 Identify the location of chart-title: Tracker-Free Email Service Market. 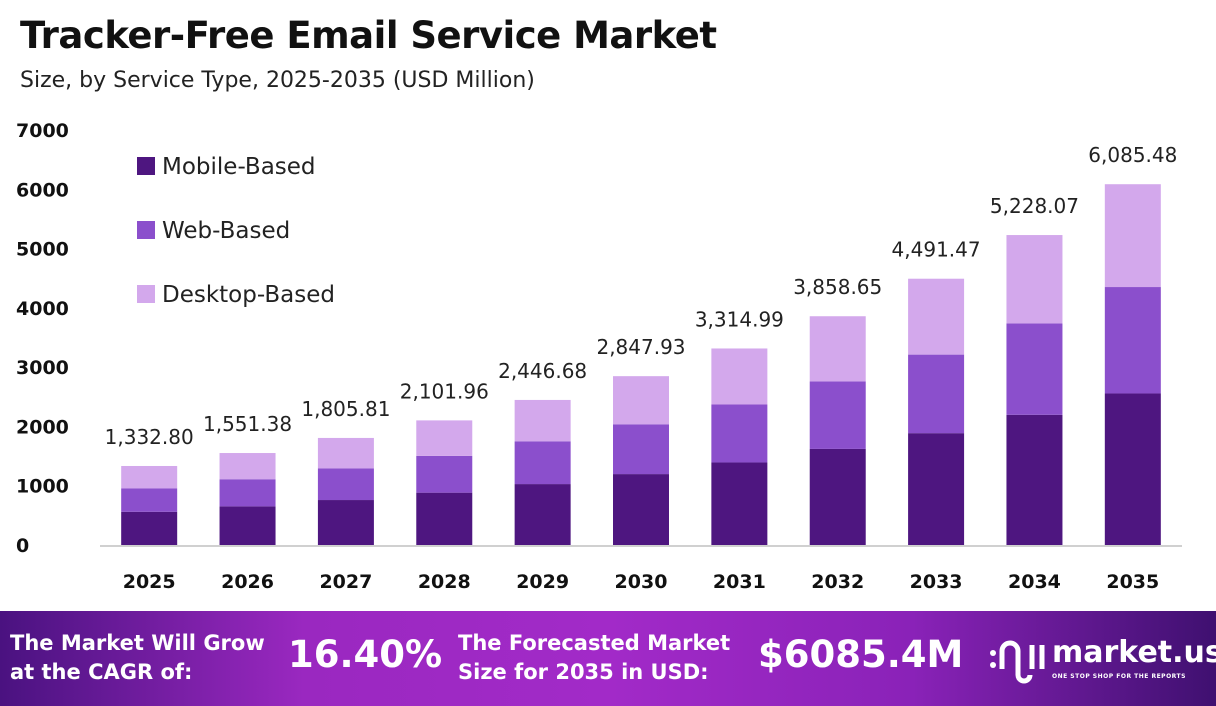
(368, 35).